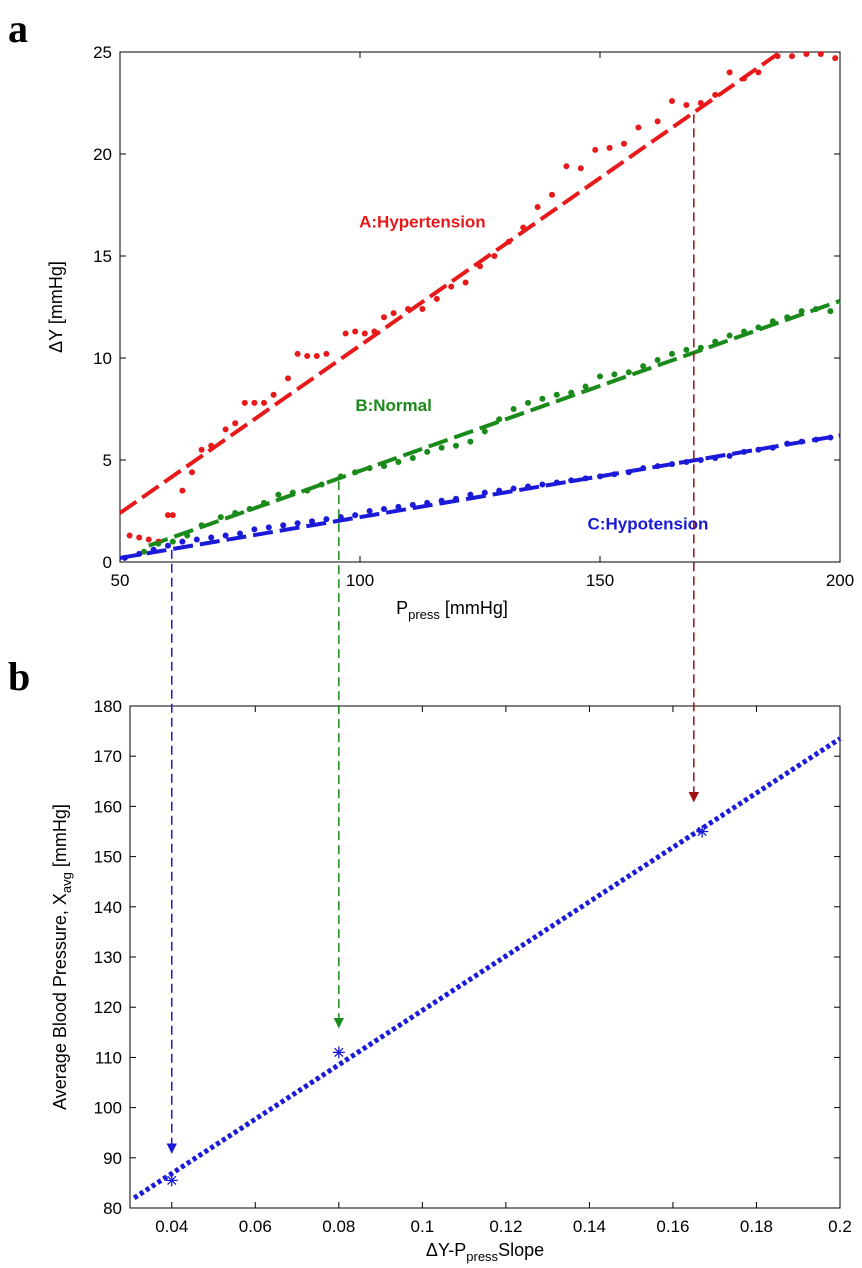  Describe the element at coordinates (108, 756) in the screenshot. I see `panel-b-y-tick-label: 170` at that location.